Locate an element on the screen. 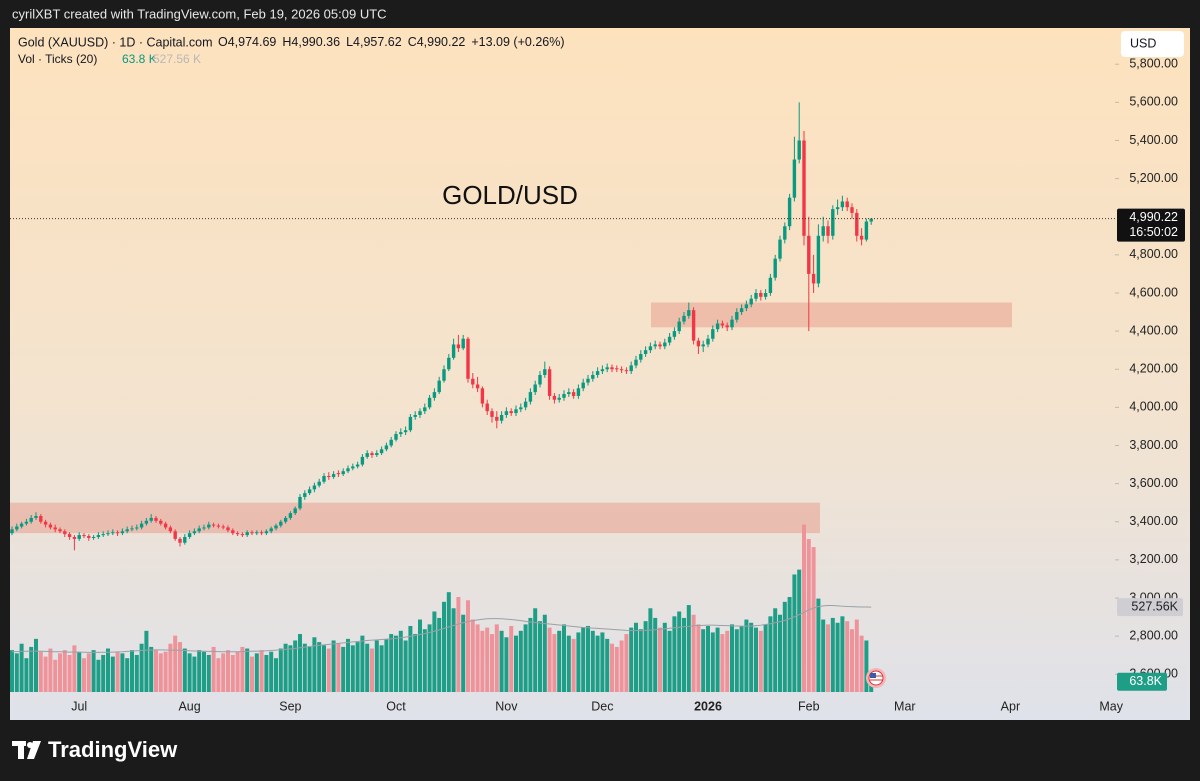 The width and height of the screenshot is (1200, 781). x-tick-label: 2026 is located at coordinates (708, 706).